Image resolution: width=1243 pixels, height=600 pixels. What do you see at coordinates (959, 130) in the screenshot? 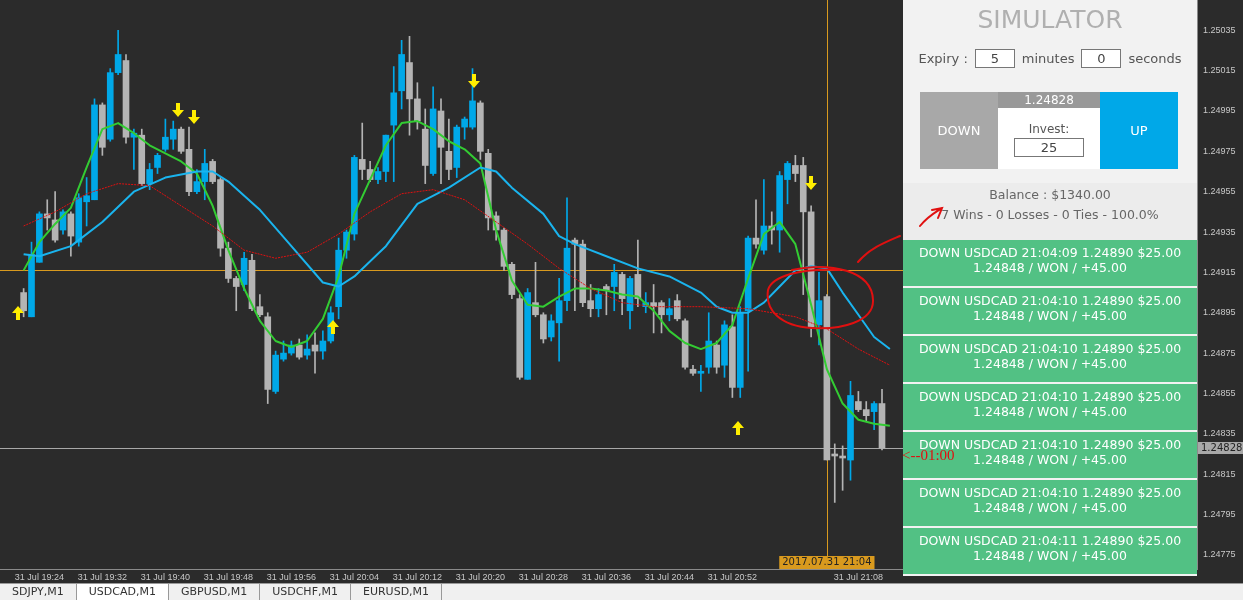
I see `annotation: DOWN` at bounding box center [959, 130].